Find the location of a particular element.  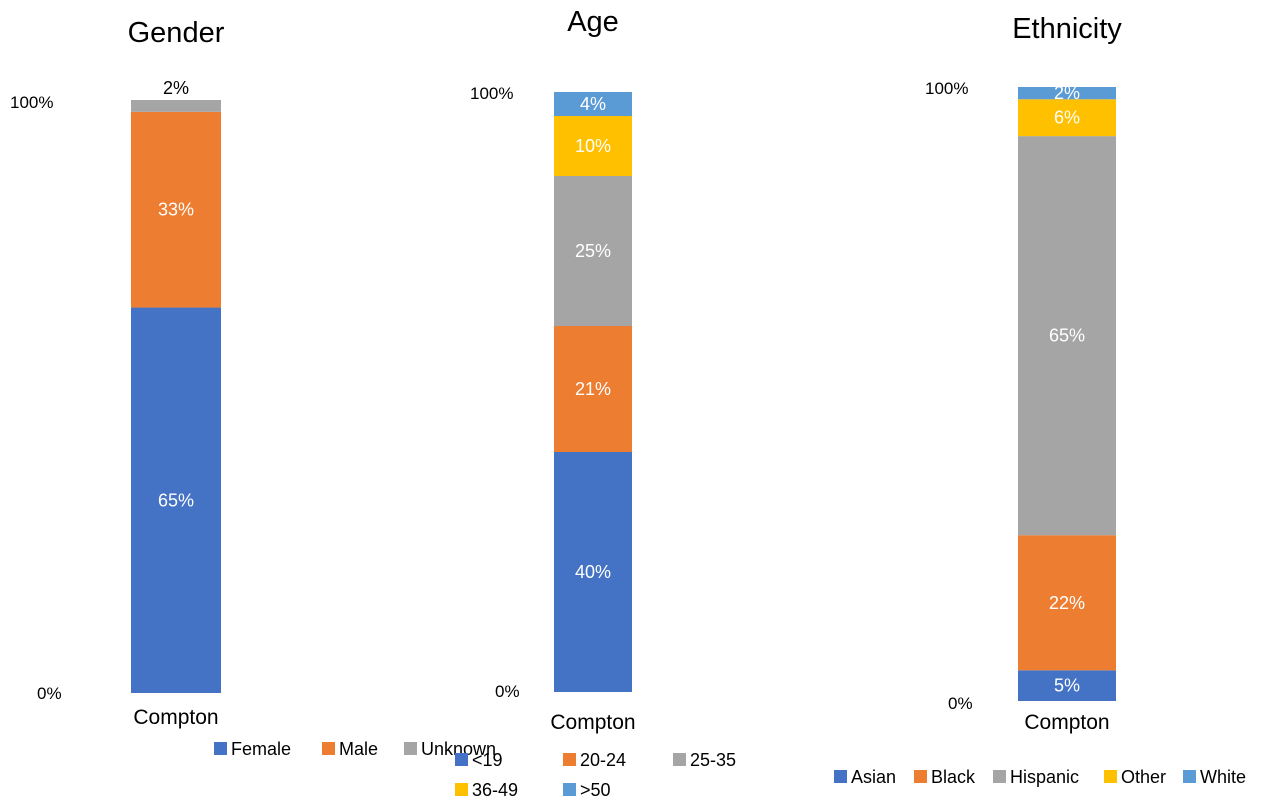

data-label: 40% is located at coordinates (593, 572).